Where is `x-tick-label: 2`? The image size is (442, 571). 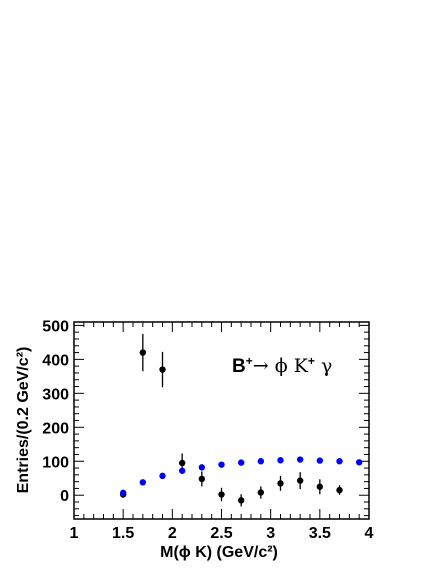
x-tick-label: 2 is located at coordinates (172, 533).